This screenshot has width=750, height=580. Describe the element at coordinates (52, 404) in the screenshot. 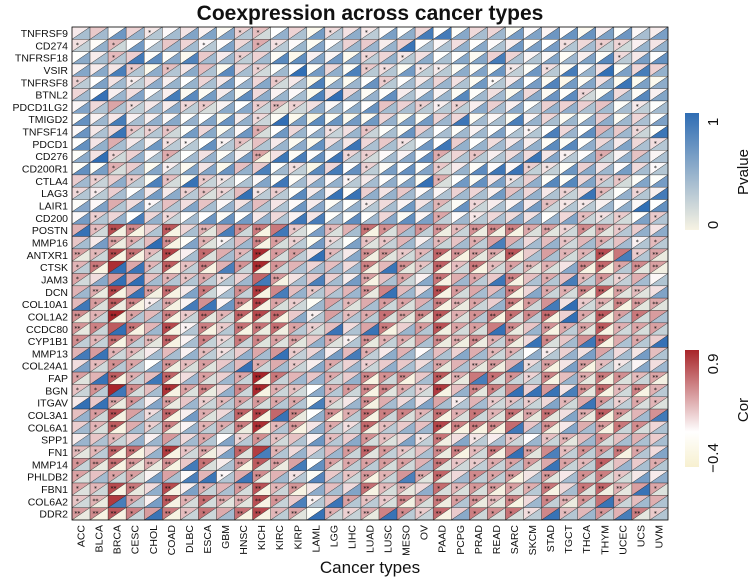

I see `row-label-ITGAV: ITGAV` at that location.